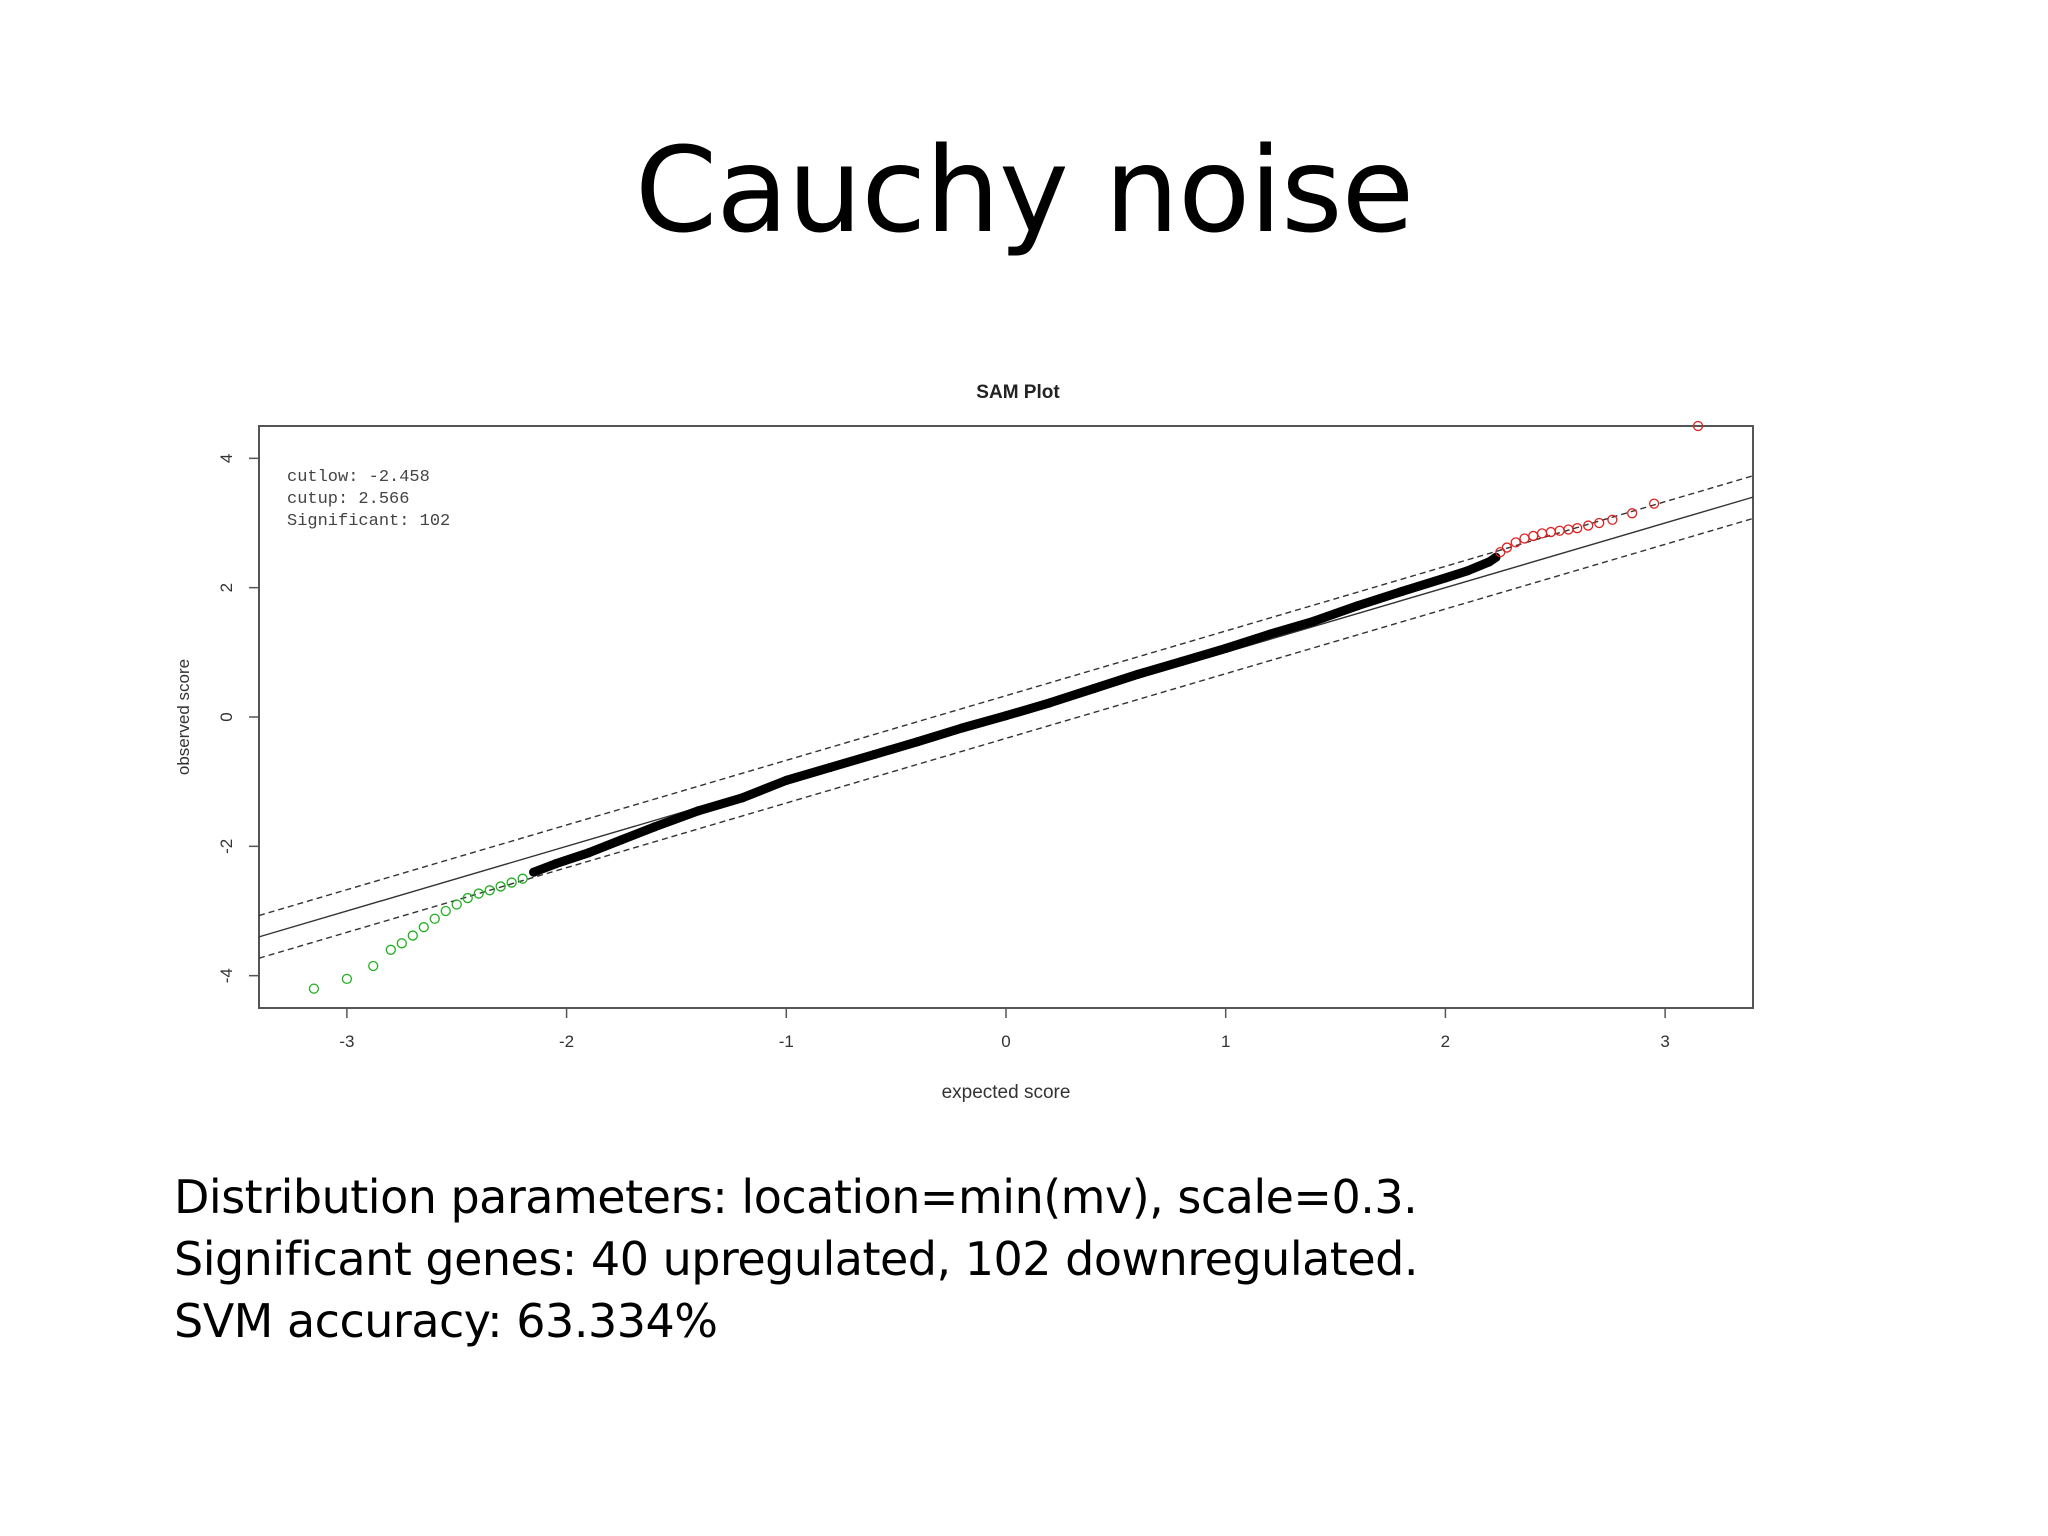 The width and height of the screenshot is (2048, 1536). Describe the element at coordinates (446, 1321) in the screenshot. I see `body-line-accuracy: SVM accuracy: 63.334%` at that location.